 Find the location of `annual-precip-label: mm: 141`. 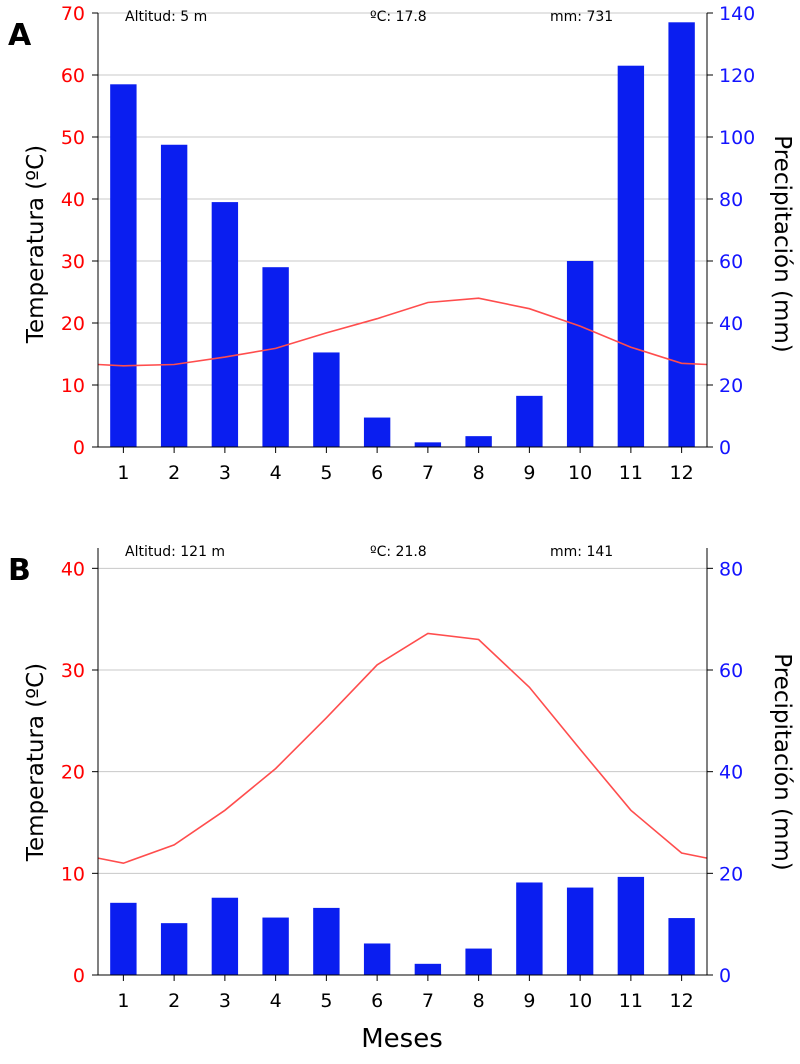

annual-precip-label: mm: 141 is located at coordinates (581, 552).